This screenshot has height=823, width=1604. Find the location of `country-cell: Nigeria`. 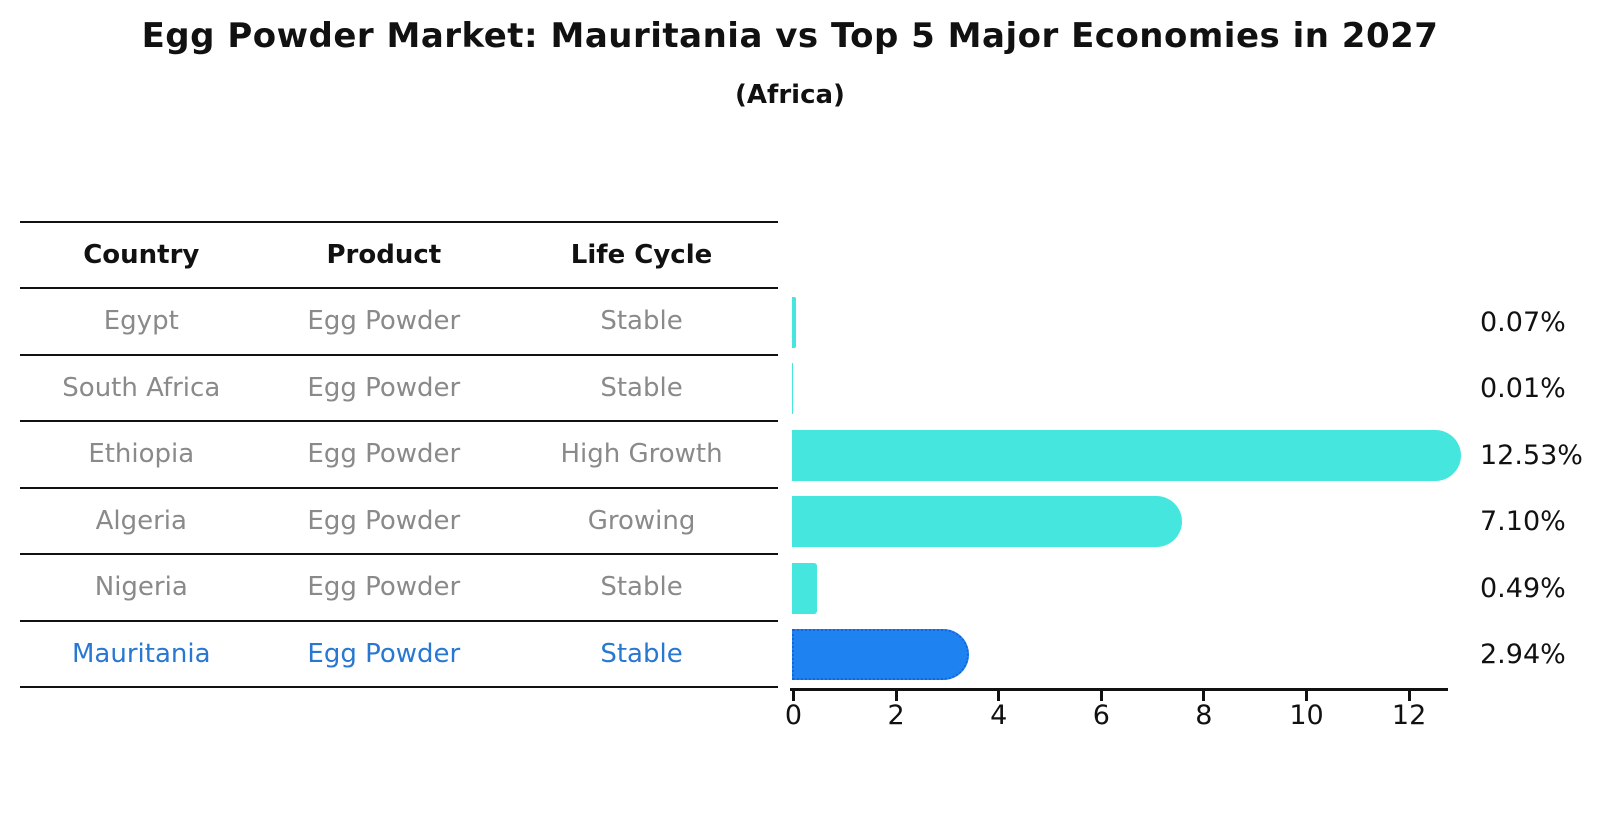

country-cell: Nigeria is located at coordinates (141, 587).